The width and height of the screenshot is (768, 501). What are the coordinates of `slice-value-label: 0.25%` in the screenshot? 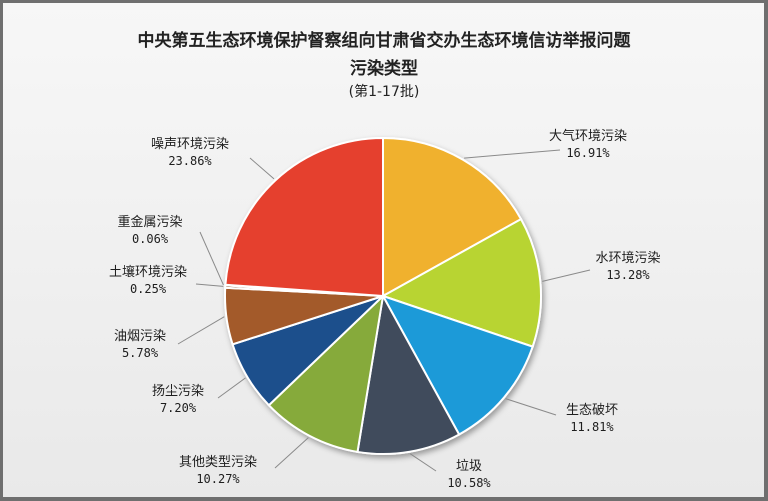 It's located at (148, 289).